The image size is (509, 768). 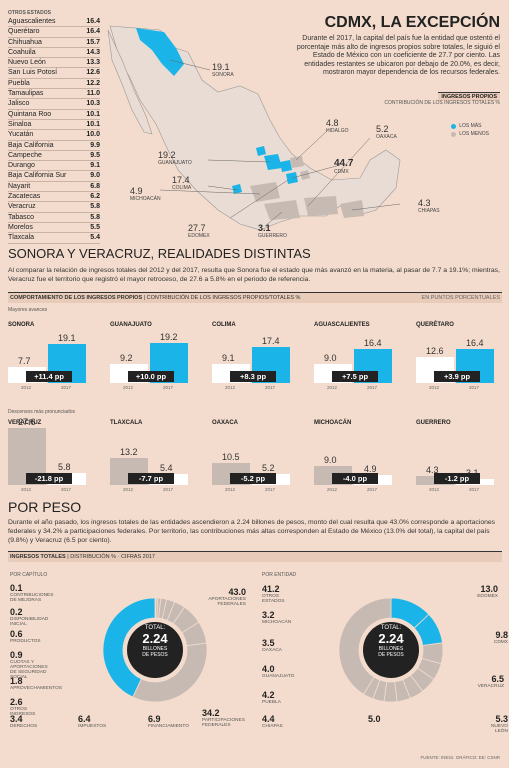 I want to click on donut-label: 3.5 OAXACA, so click(x=272, y=645).